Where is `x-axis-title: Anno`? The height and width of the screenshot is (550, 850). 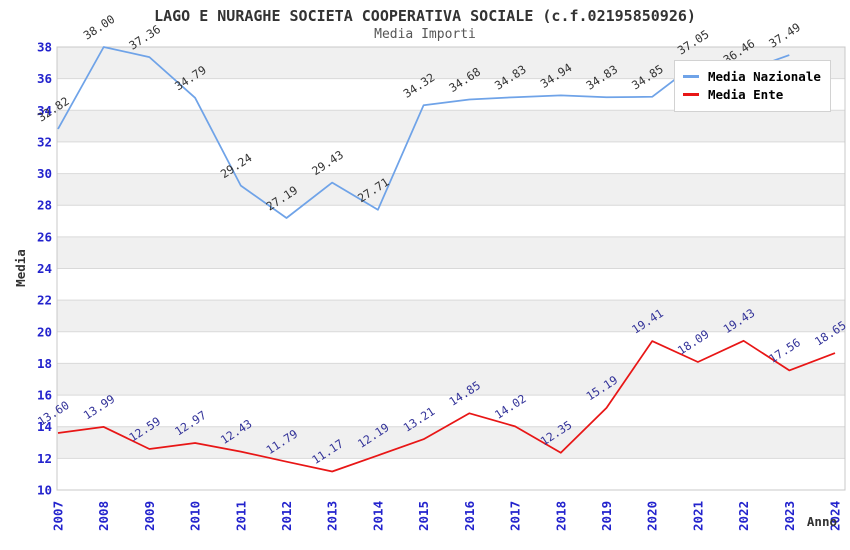 x-axis-title: Anno is located at coordinates (821, 521).